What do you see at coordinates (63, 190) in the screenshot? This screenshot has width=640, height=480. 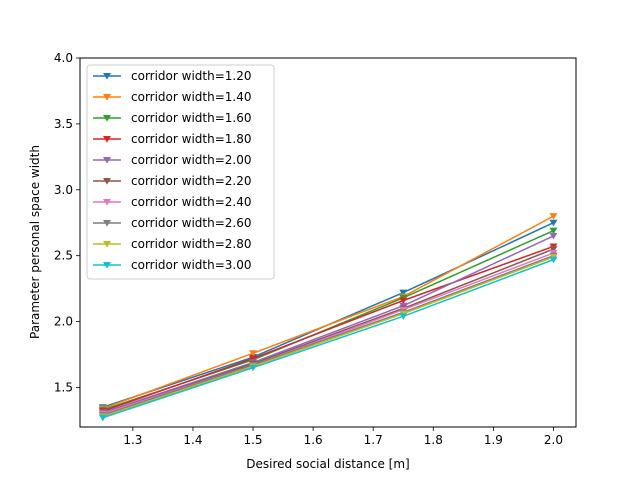 I see `y-tick-label: 3.0` at bounding box center [63, 190].